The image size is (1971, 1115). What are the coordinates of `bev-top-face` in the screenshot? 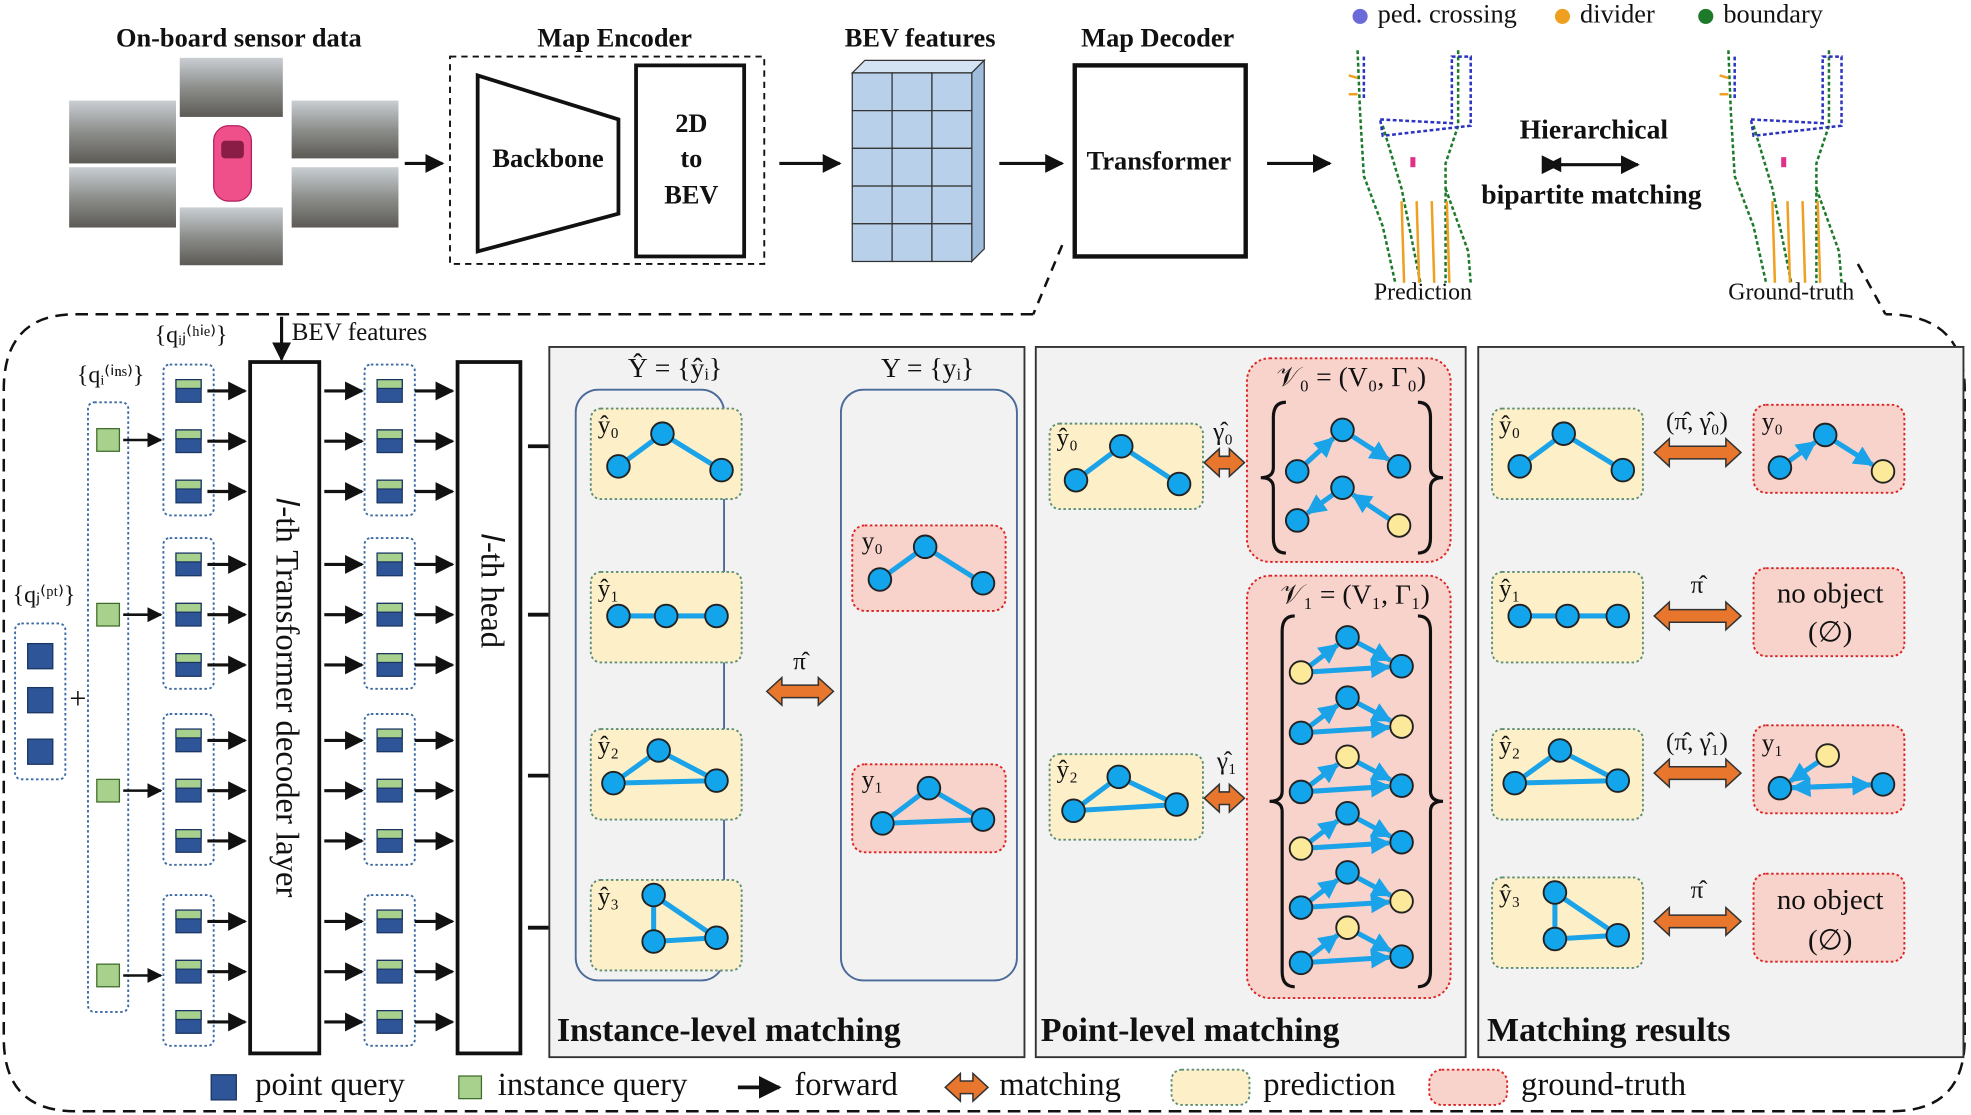 It's located at (918, 66).